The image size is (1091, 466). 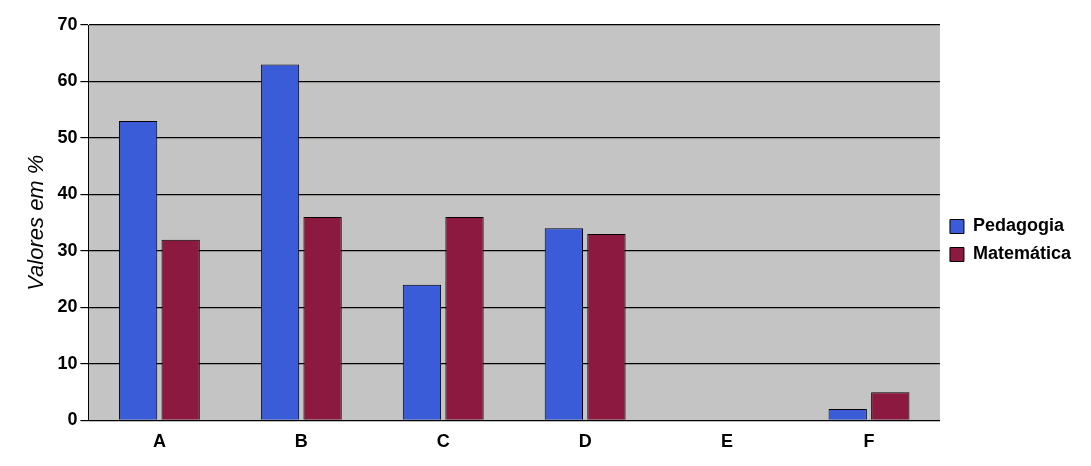 What do you see at coordinates (585, 441) in the screenshot?
I see `x-tick-label: D` at bounding box center [585, 441].